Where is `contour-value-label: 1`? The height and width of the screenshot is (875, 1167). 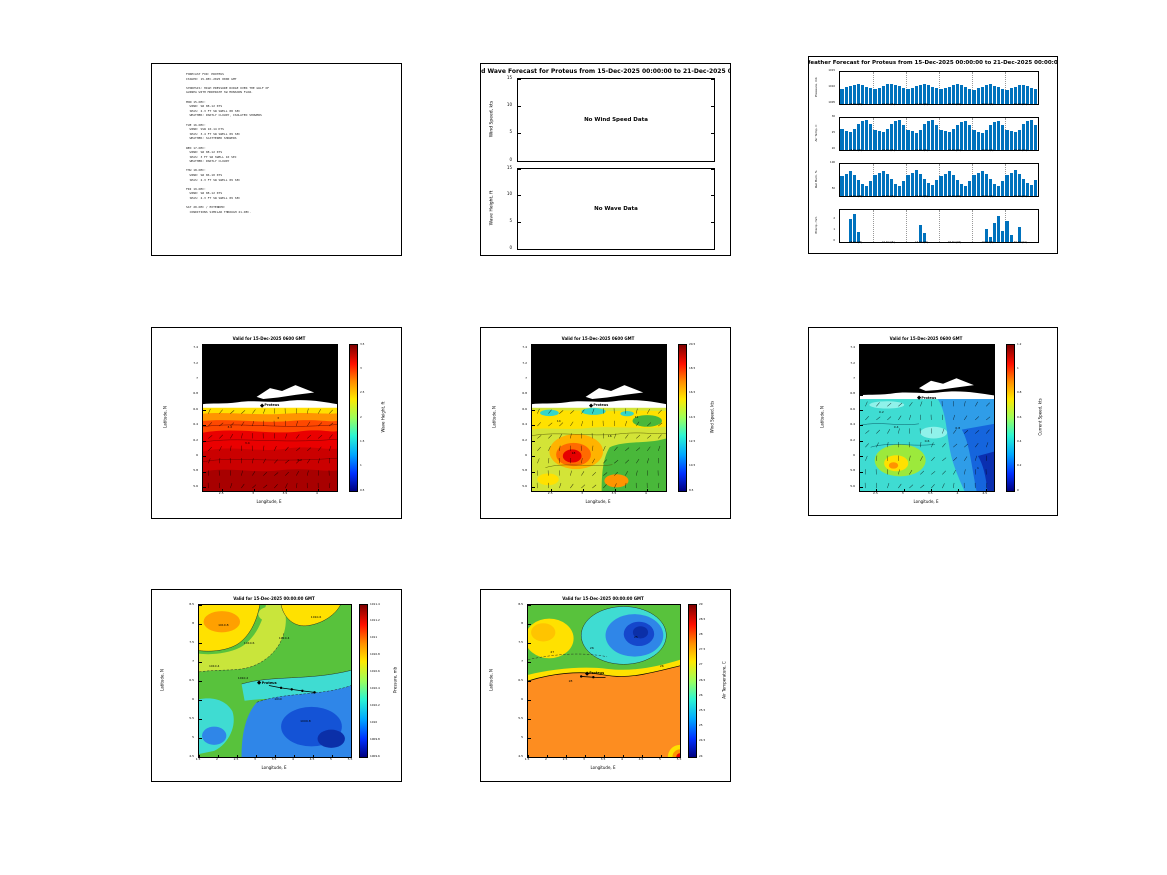
contour-value-label: 1 is located at coordinates (977, 467).